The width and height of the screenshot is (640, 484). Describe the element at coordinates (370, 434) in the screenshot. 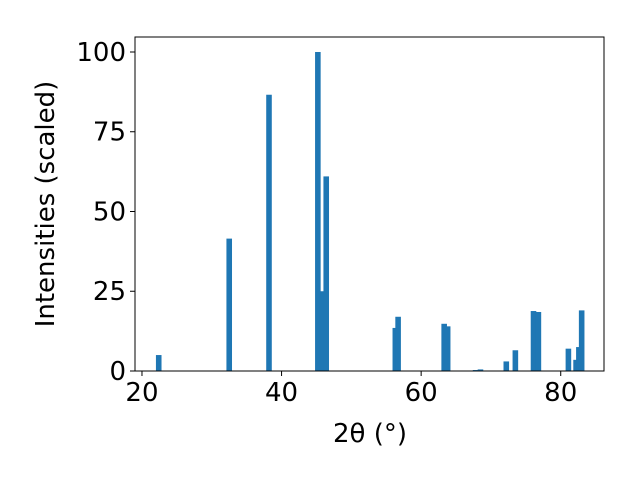

I see `x-axis-label: 2θ (°)` at that location.